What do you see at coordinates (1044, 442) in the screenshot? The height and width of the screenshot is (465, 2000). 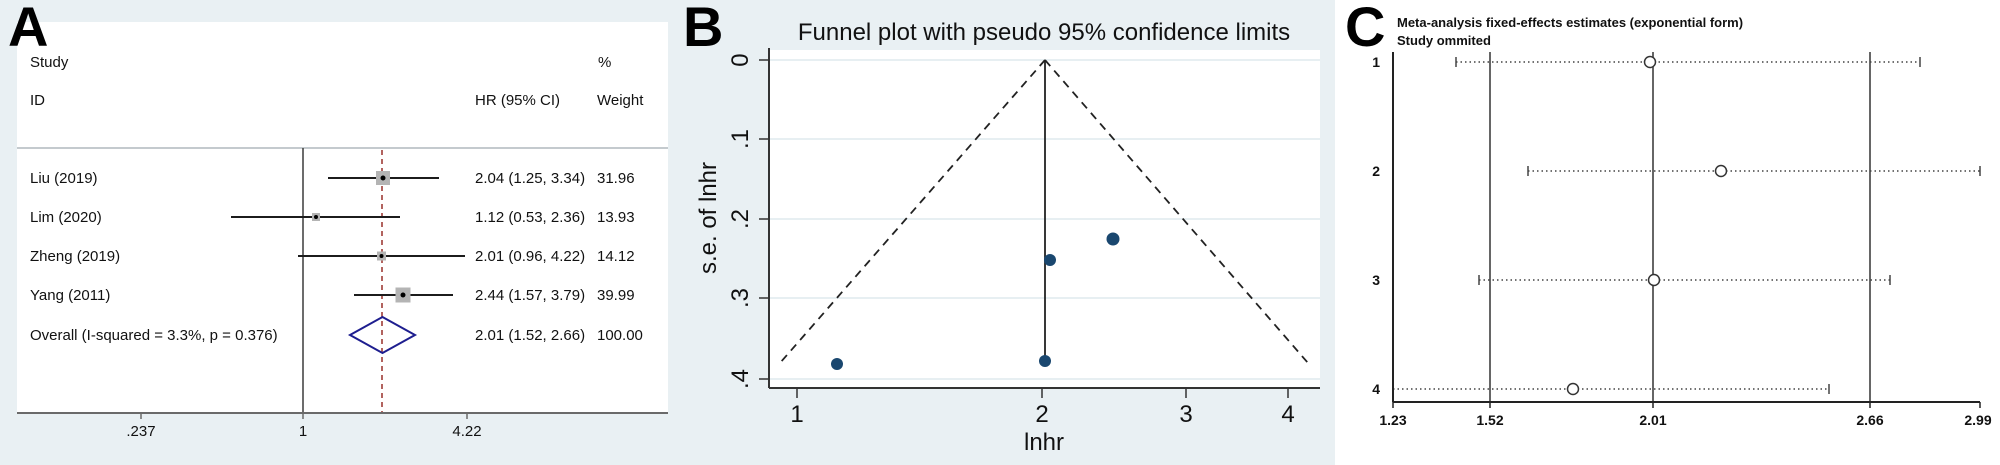 I see `funnel-x-axis-label: lnhr` at bounding box center [1044, 442].